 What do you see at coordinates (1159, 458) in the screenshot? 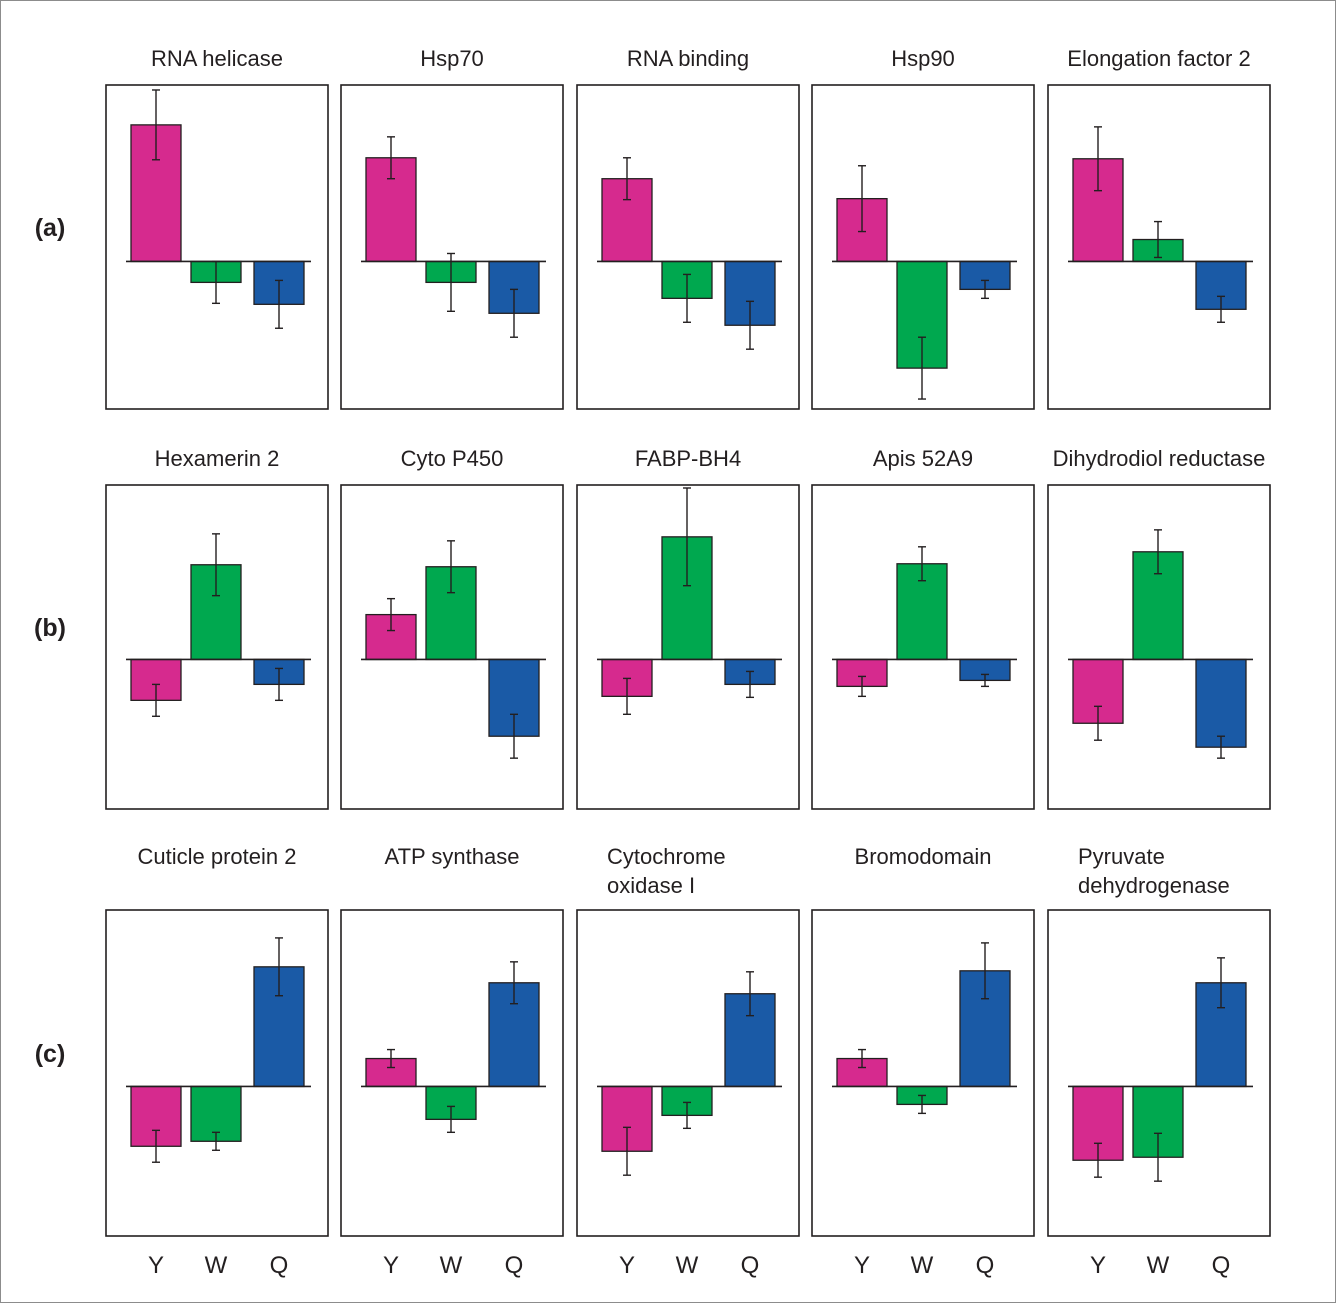
I see `panel-title: Dihydrodiol reductase` at bounding box center [1159, 458].